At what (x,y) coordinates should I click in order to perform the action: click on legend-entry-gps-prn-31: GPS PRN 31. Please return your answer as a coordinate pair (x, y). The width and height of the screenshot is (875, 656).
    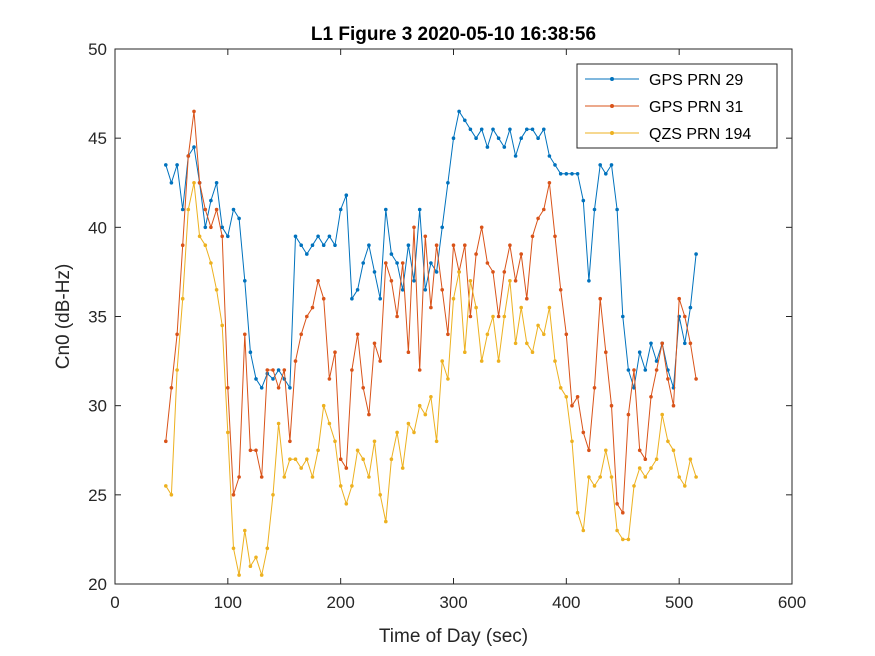
    Looking at the image, I should click on (664, 107).